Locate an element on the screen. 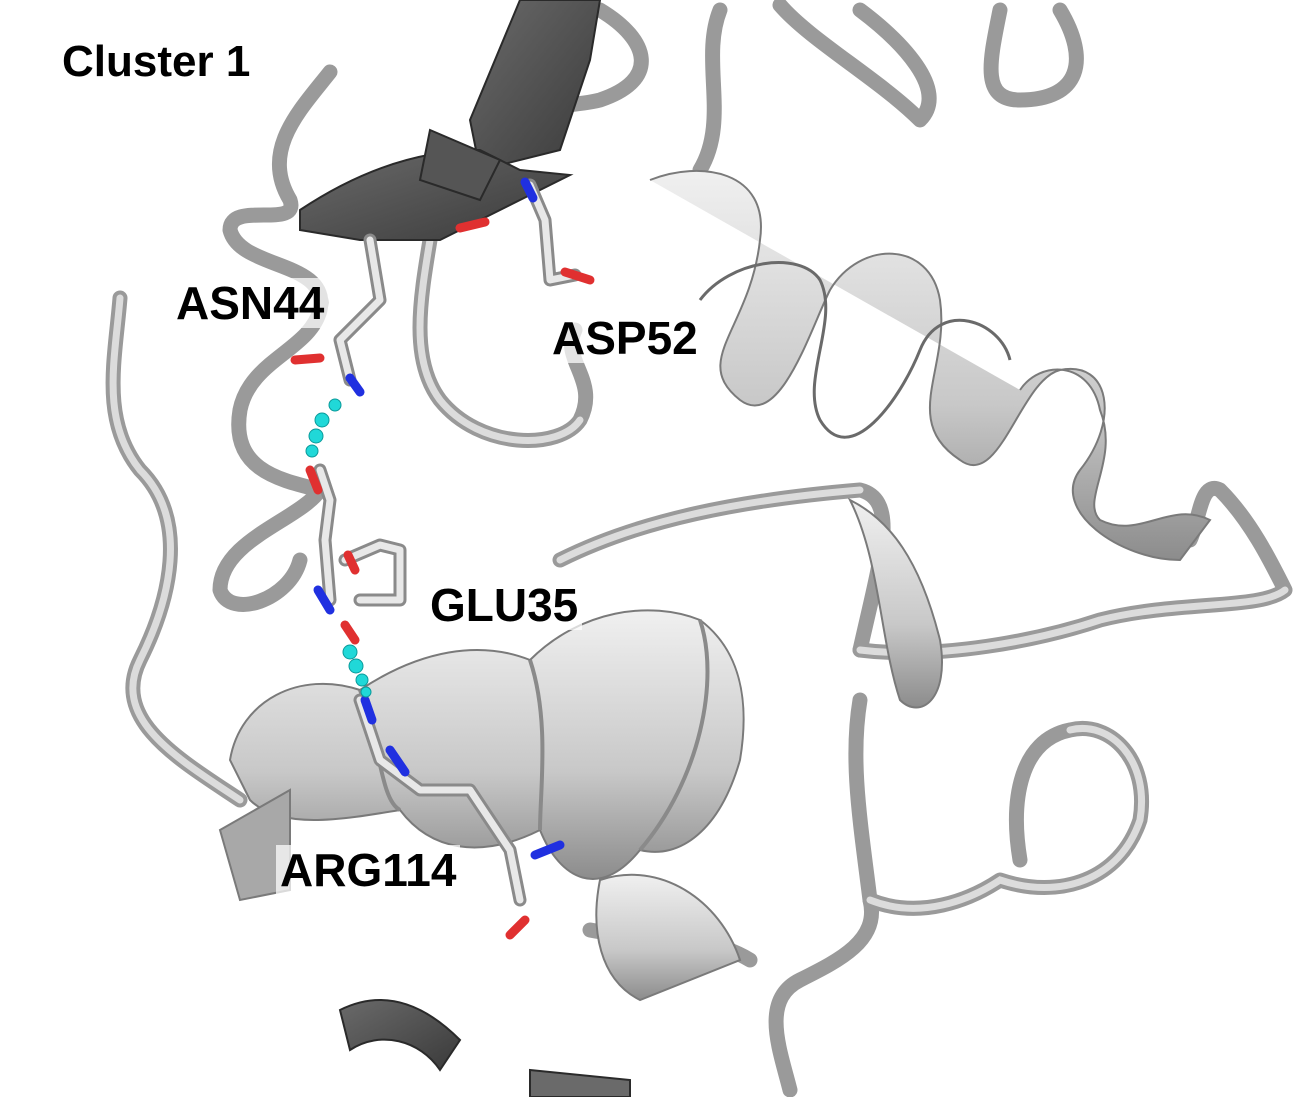 The width and height of the screenshot is (1294, 1097). residue-label-asn44: ASN44 is located at coordinates (250, 303).